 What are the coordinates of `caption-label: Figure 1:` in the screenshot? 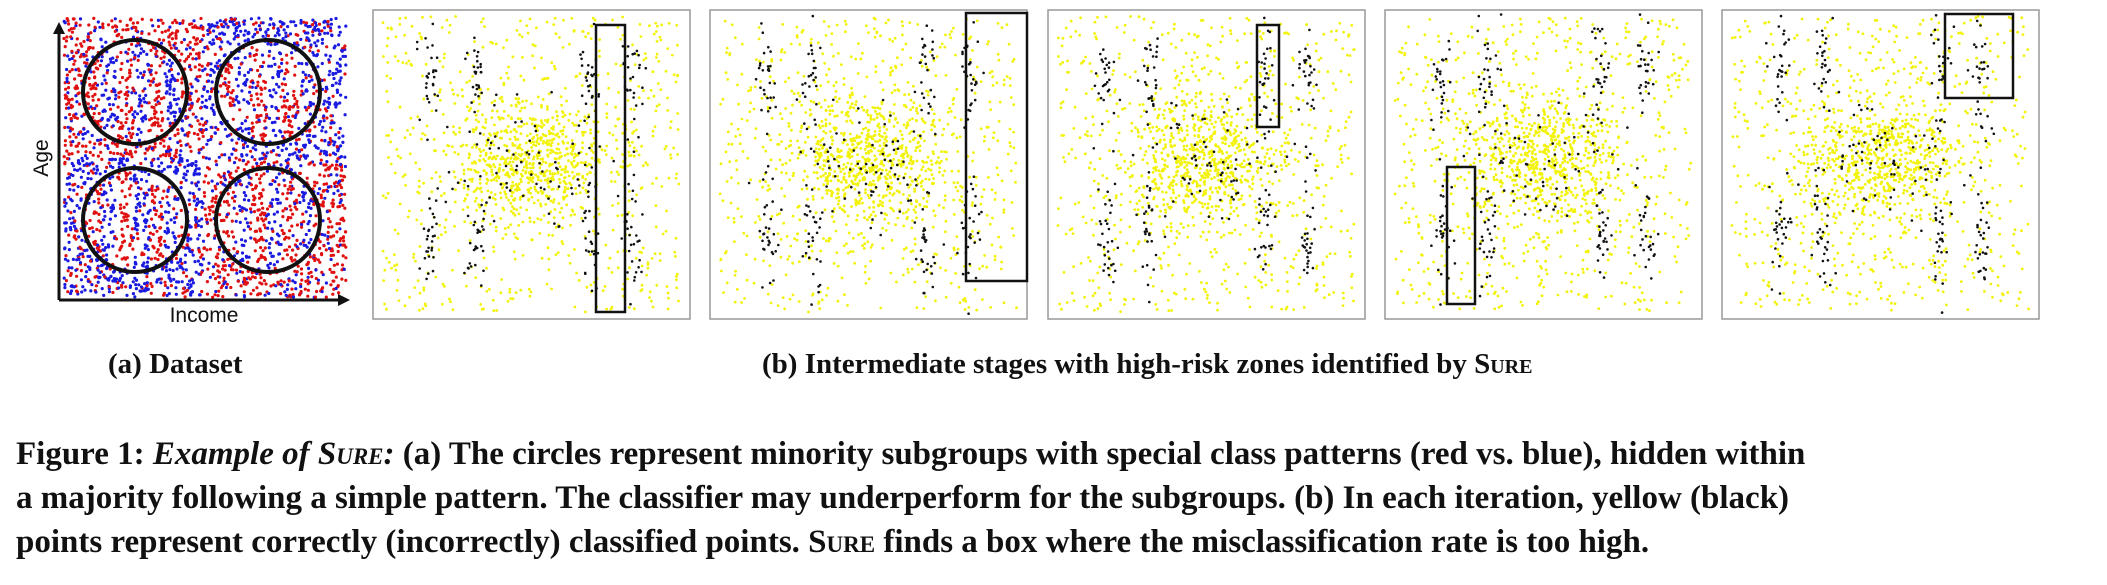 It's located at (84, 454).